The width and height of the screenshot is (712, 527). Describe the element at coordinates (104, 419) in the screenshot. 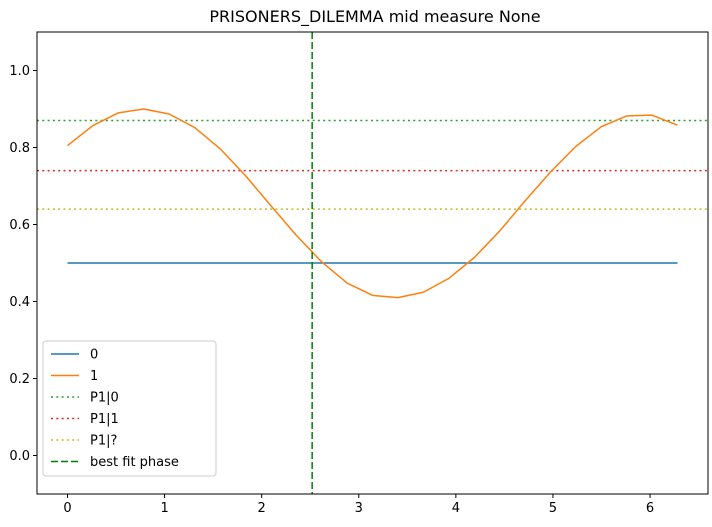

I see `legend-label: P1|1` at that location.